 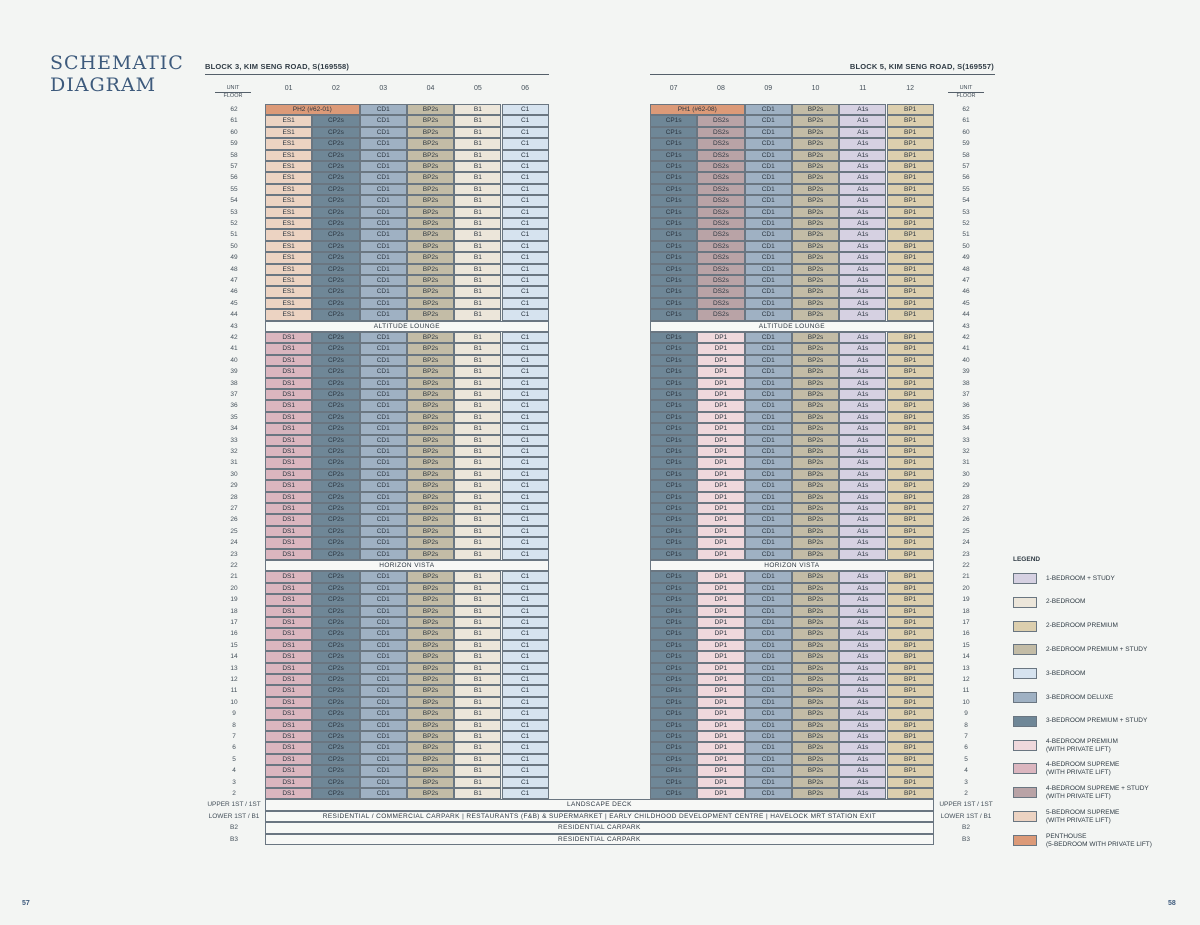 I want to click on legend-label: 3-BEDROOM DELUXE, so click(x=1079, y=698).